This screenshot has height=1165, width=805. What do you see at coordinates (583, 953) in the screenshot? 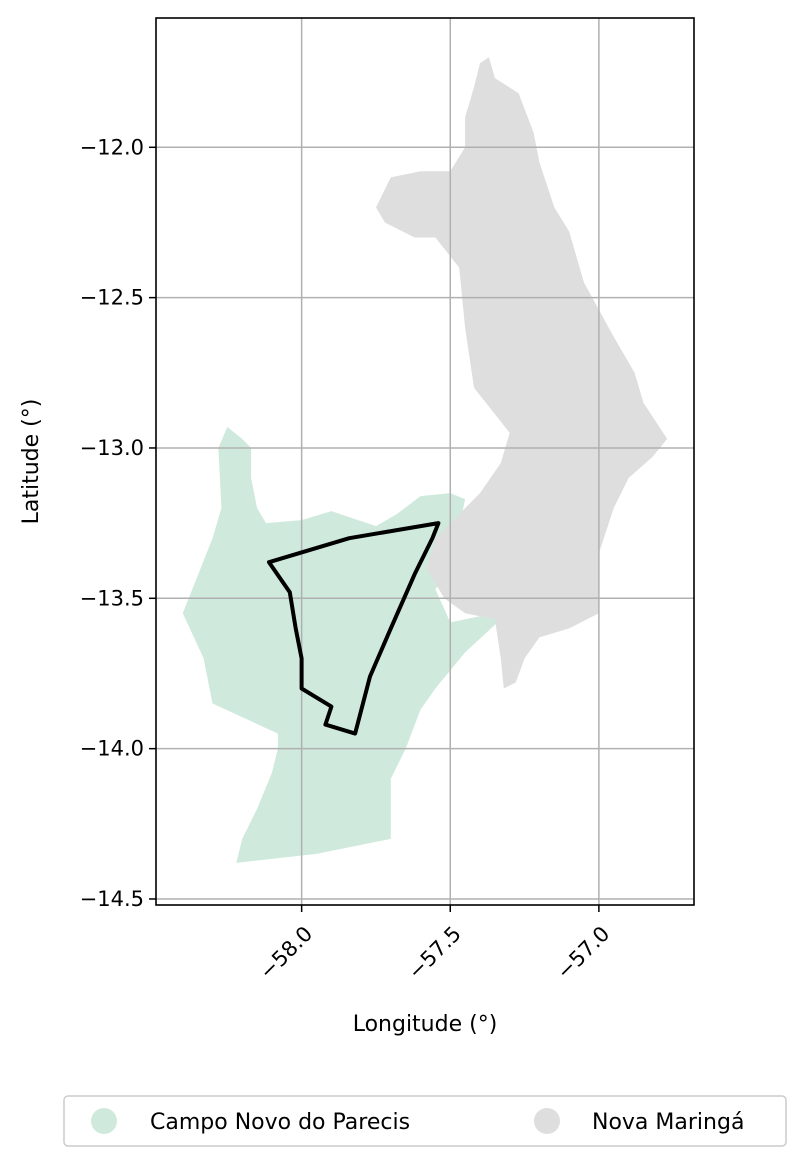
I see `x-tick-label: −57.0` at bounding box center [583, 953].